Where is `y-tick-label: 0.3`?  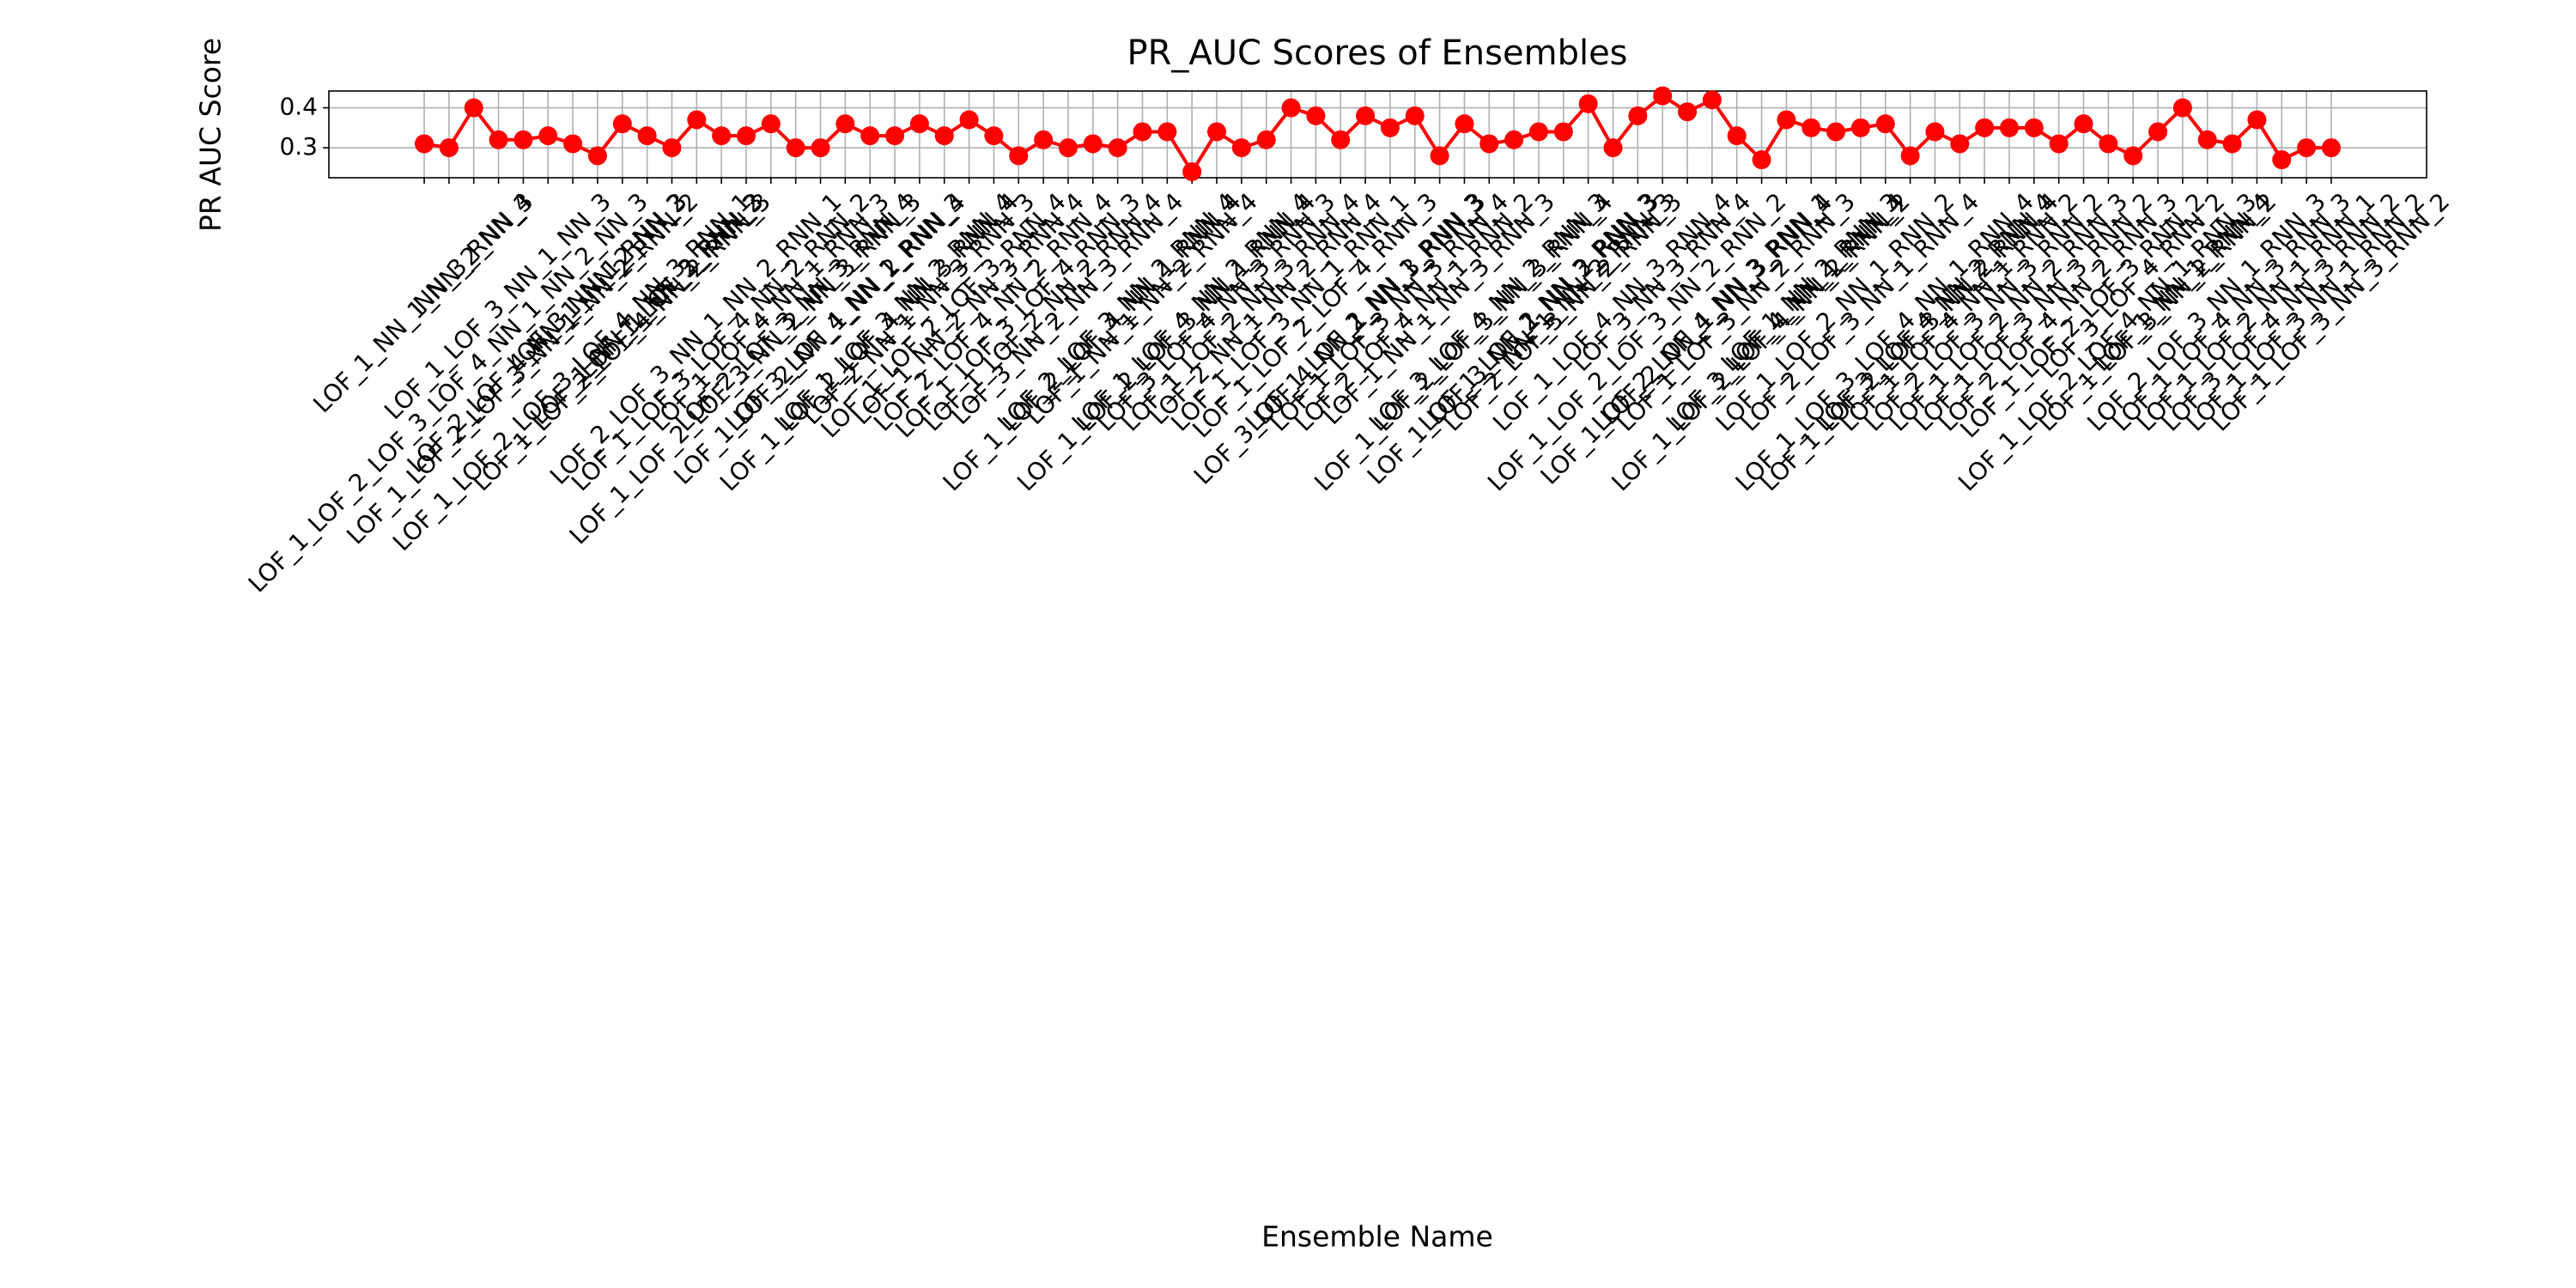
y-tick-label: 0.3 is located at coordinates (298, 146).